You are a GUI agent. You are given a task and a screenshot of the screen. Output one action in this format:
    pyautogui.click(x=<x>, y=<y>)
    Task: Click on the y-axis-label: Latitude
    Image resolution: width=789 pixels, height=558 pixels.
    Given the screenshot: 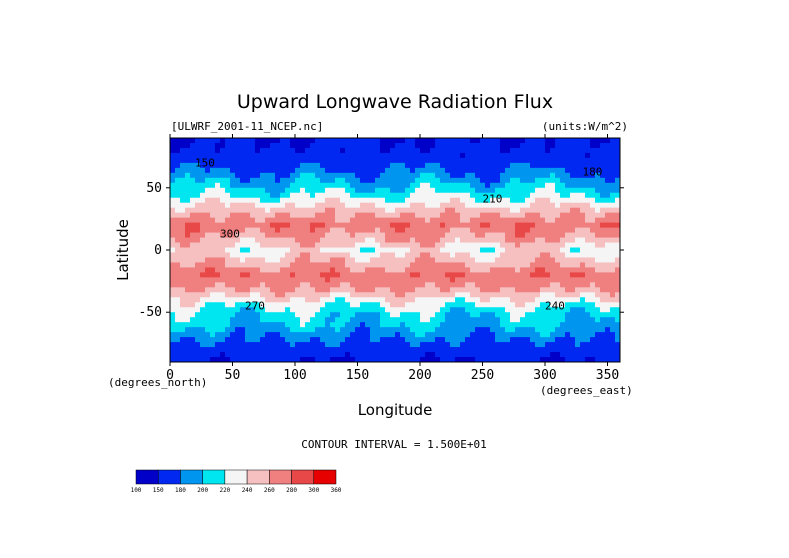 What is the action you would take?
    pyautogui.click(x=123, y=250)
    